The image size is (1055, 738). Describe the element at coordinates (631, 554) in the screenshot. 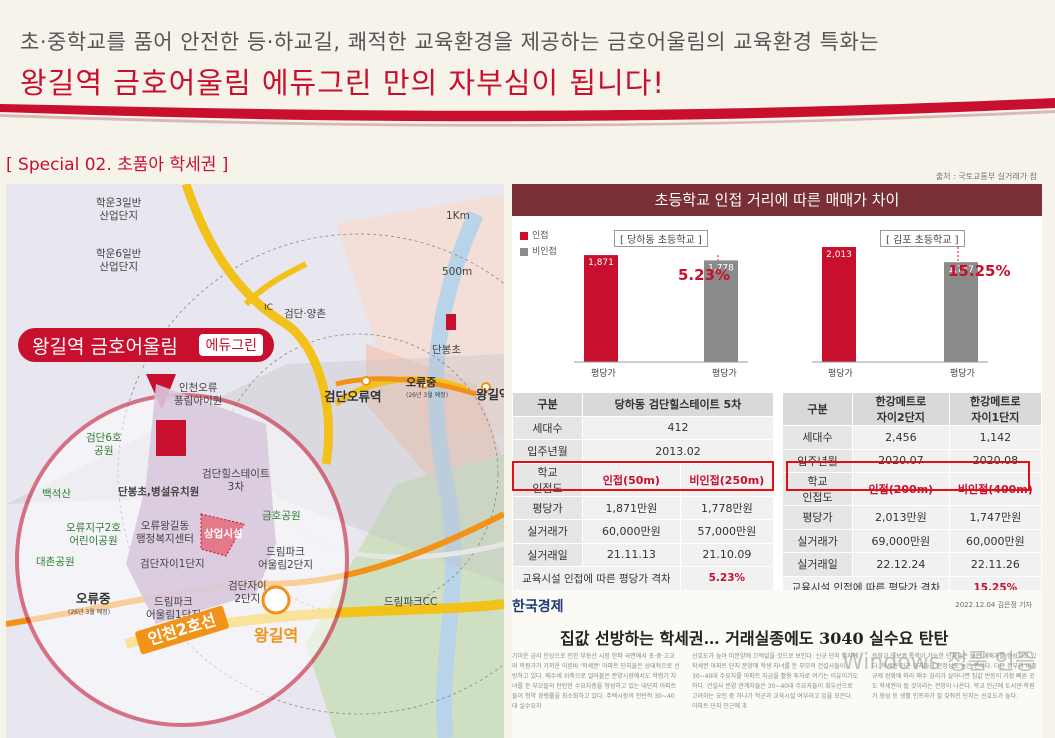

I see `table-left-cell-5-0: 21.11.13` at that location.